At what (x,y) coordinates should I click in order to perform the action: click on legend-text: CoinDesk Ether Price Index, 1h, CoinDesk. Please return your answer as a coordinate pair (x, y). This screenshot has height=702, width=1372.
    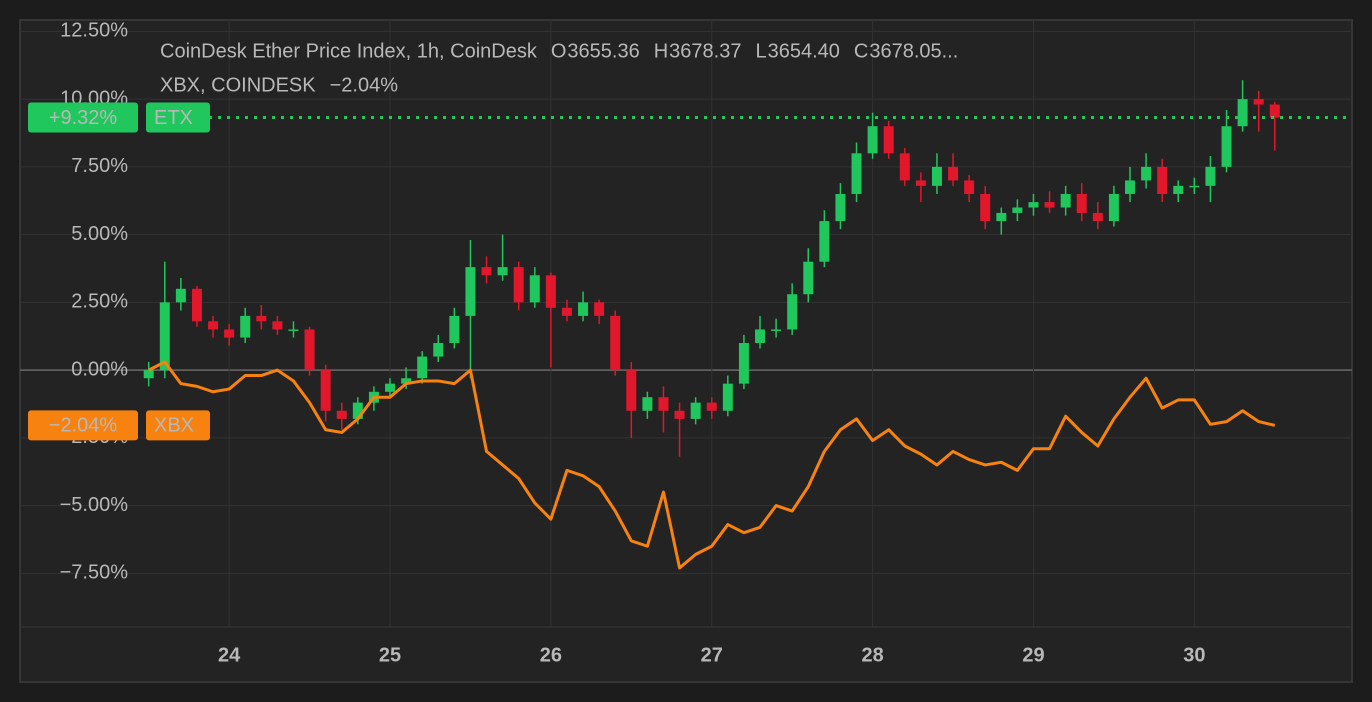
    Looking at the image, I should click on (349, 51).